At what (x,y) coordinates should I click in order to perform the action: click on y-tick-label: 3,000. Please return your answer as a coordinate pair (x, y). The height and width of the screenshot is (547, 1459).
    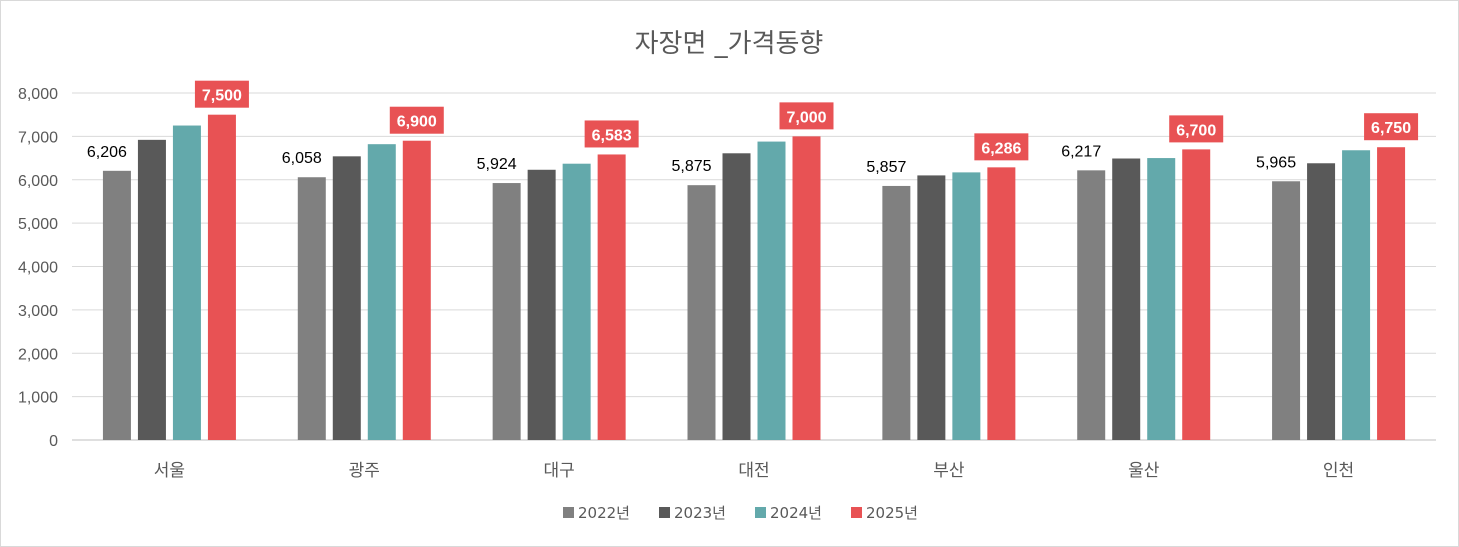
    Looking at the image, I should click on (38, 311).